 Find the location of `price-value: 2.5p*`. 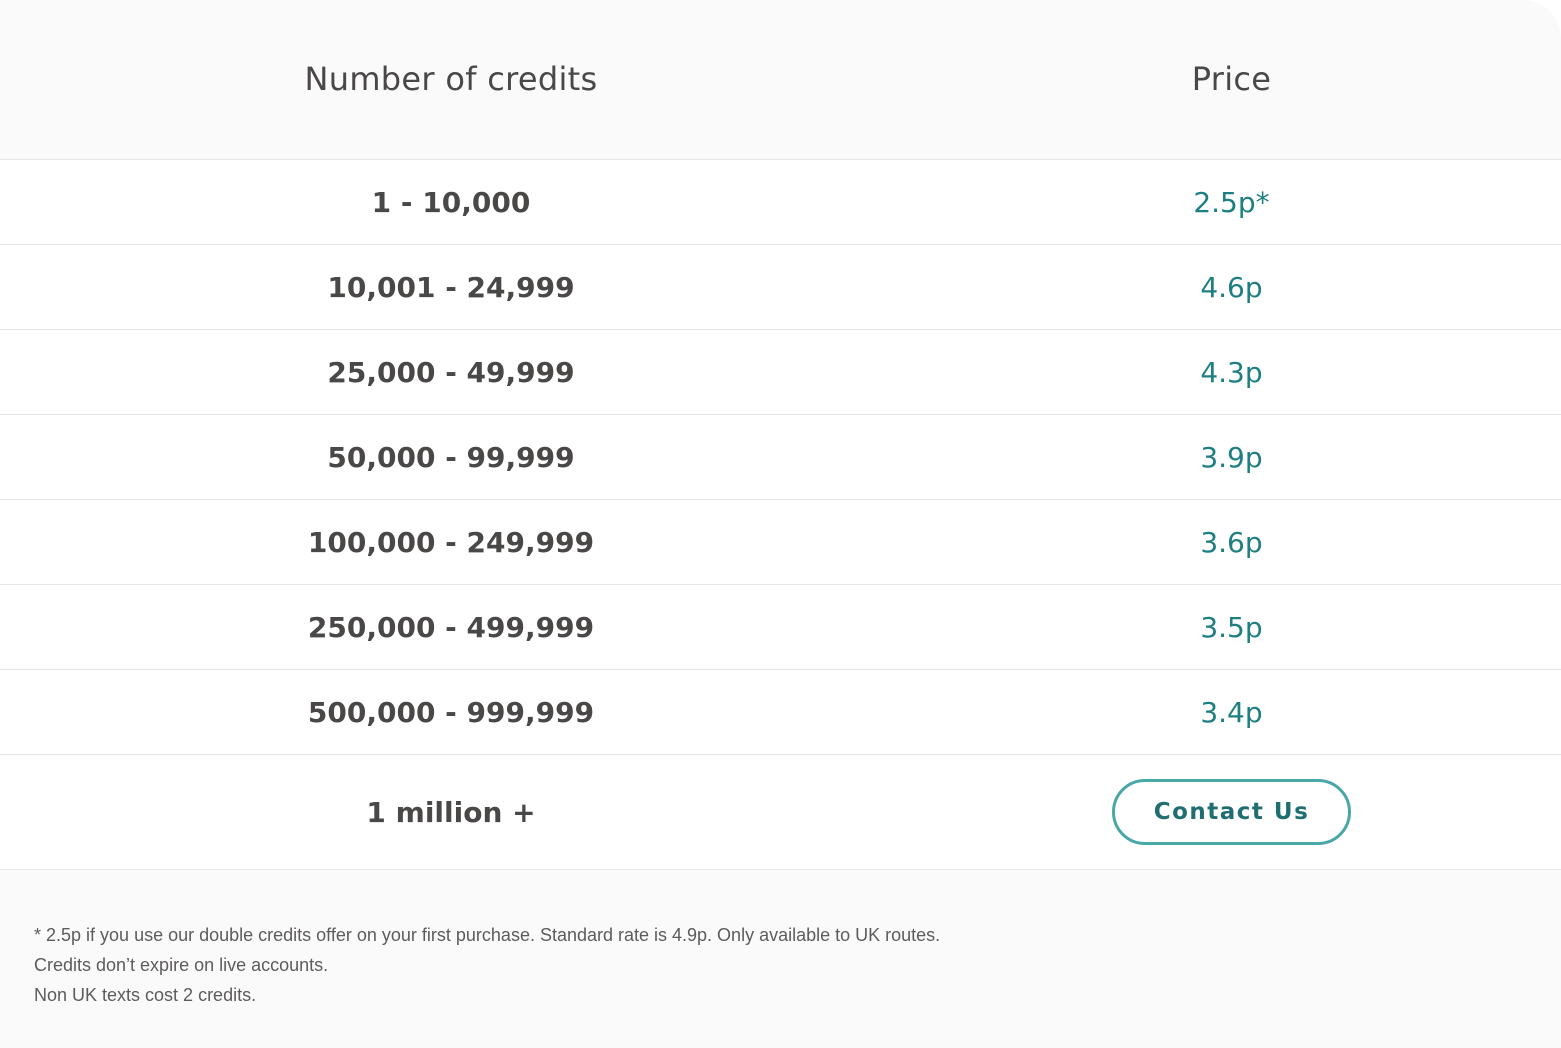

price-value: 2.5p* is located at coordinates (1231, 202).